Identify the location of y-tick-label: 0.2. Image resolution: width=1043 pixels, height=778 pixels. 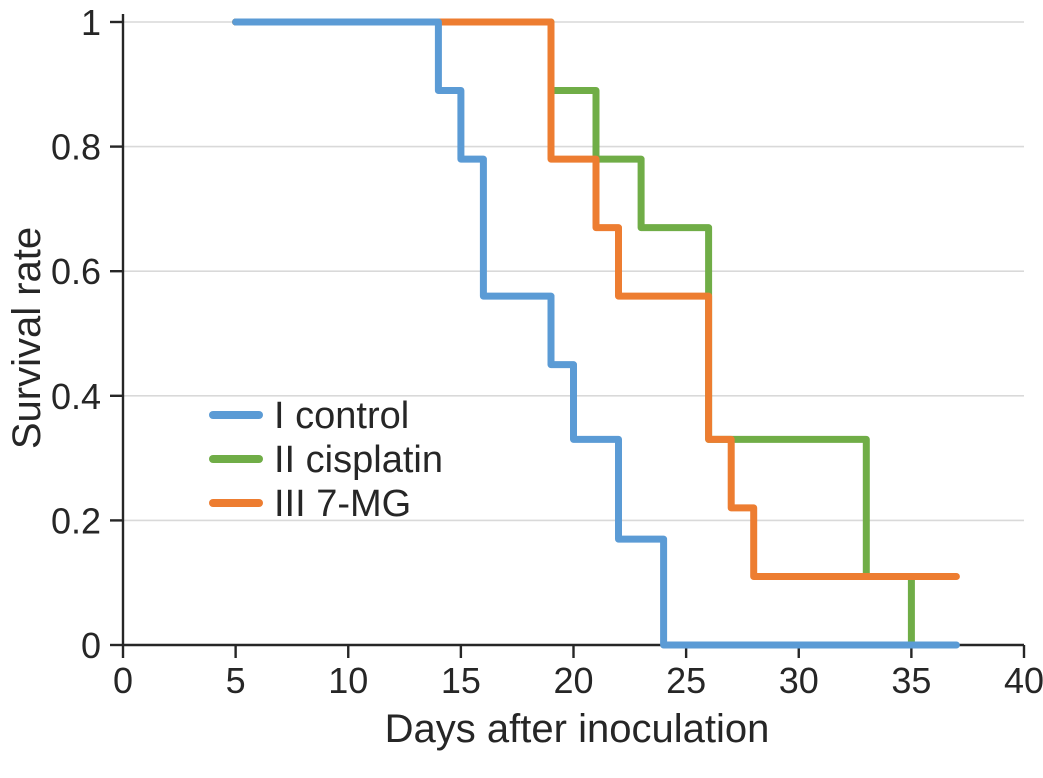
(76, 520).